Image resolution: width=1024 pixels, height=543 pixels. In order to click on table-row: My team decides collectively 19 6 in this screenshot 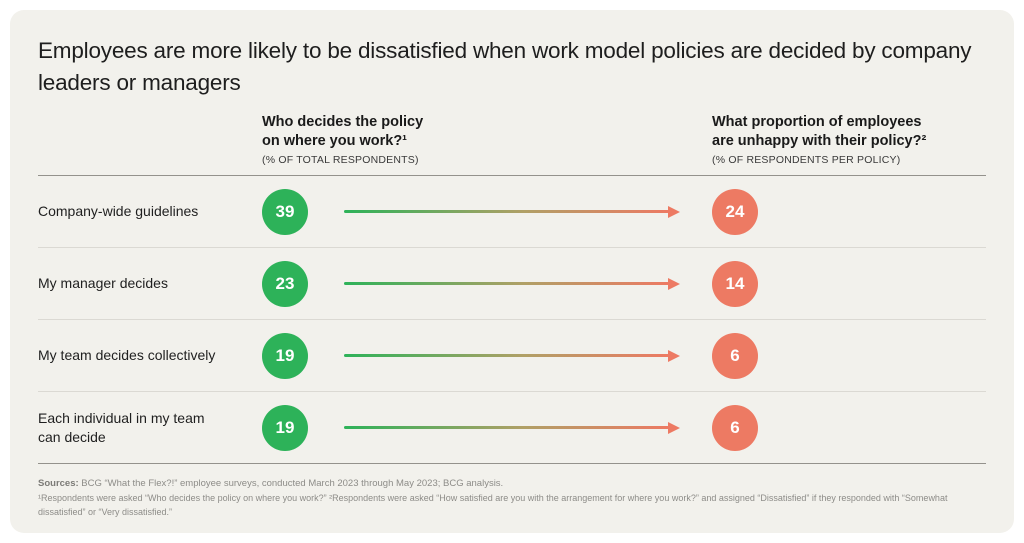, I will do `click(512, 355)`.